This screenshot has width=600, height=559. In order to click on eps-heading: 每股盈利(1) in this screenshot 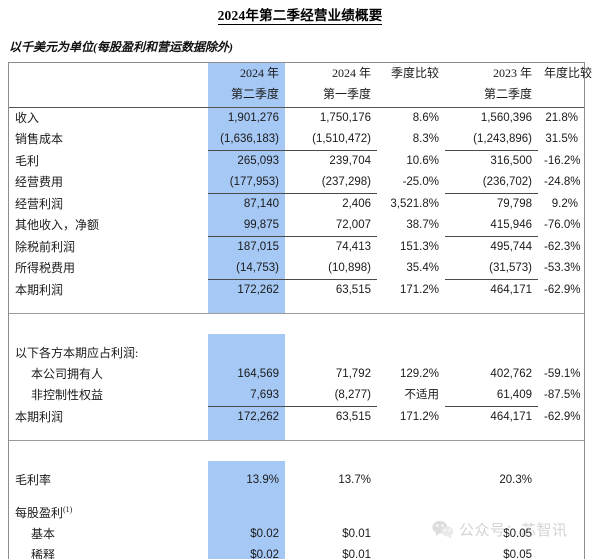, I will do `click(108, 513)`.